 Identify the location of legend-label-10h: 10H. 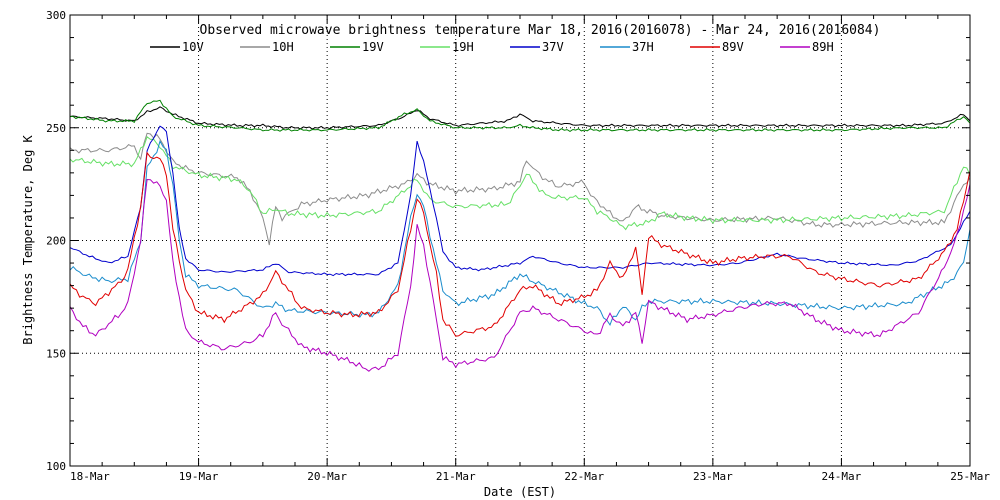
(283, 47).